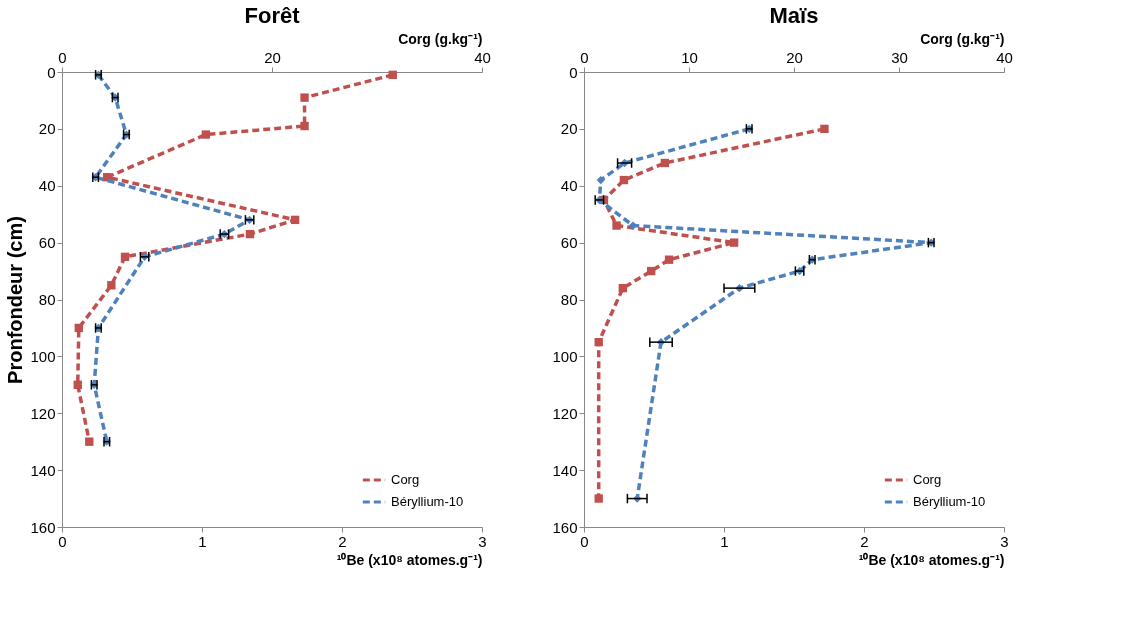  I want to click on y-axis-title: Pronfondeur (cm), so click(15, 300).